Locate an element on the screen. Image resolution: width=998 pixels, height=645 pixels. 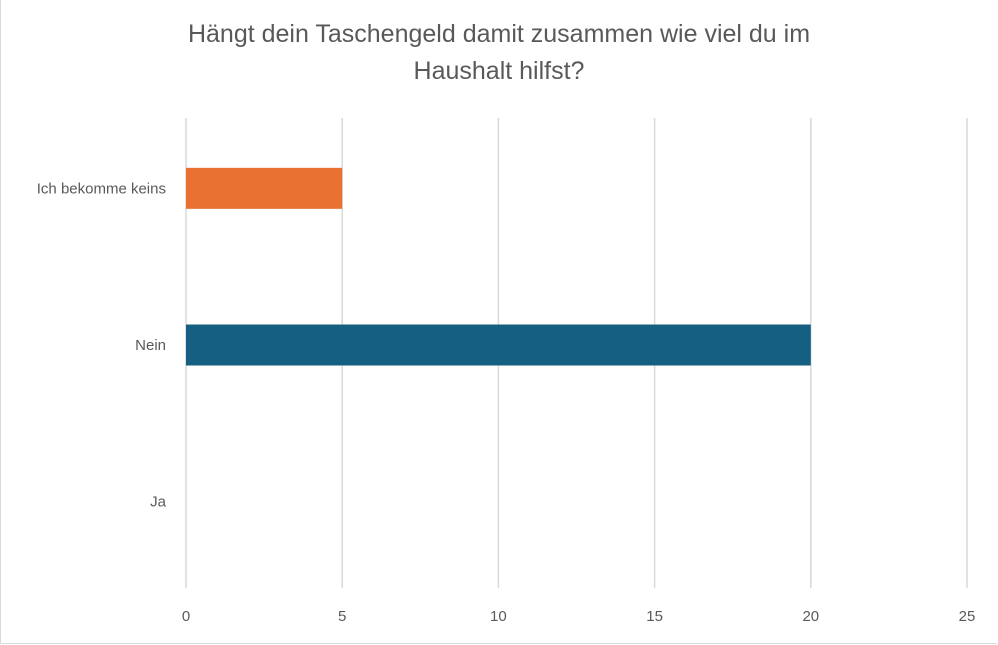
category-label: Nein is located at coordinates (150, 345).